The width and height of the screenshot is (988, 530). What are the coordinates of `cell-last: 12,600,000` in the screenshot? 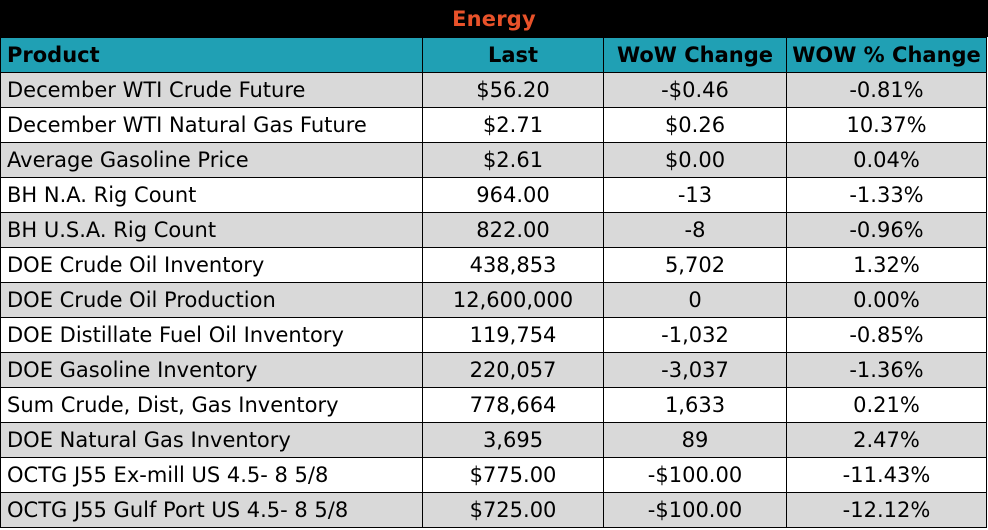 It's located at (513, 300).